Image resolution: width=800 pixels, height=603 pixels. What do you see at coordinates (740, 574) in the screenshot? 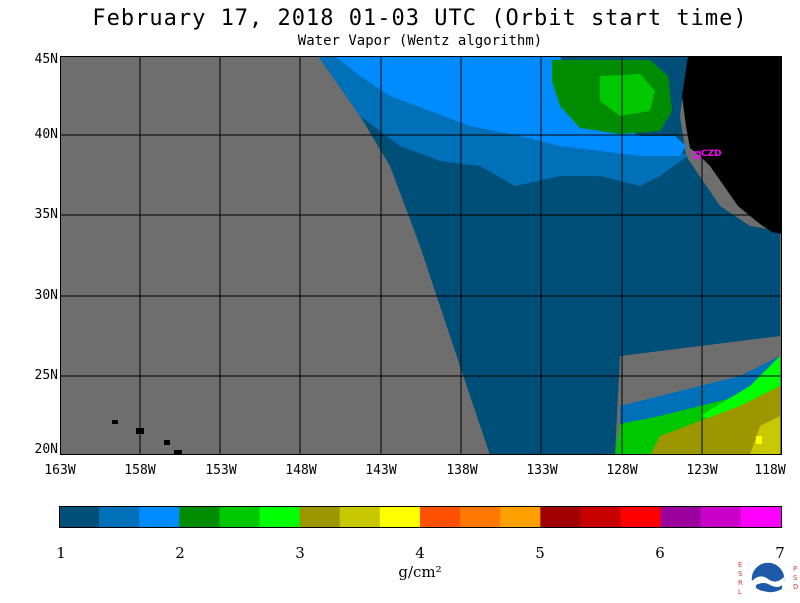
I see `logo-letter-s: S` at bounding box center [740, 574].